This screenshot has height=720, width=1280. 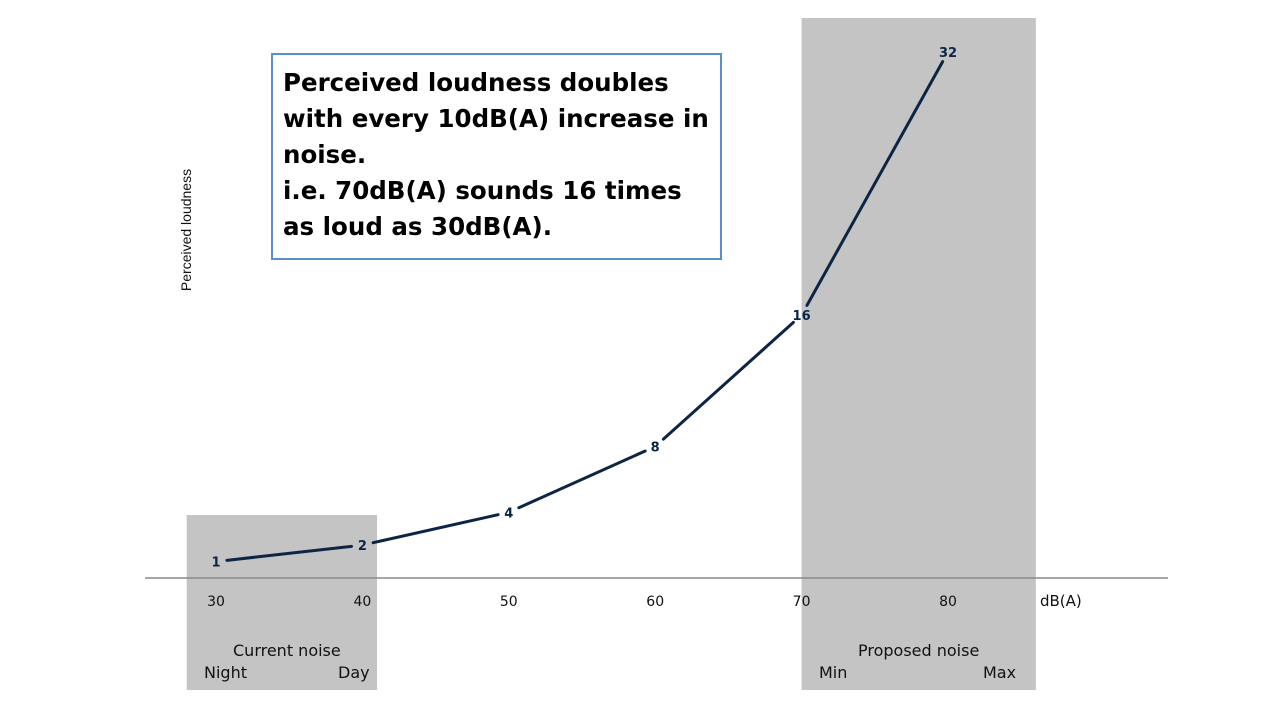 I want to click on x-tick-label: 70, so click(x=802, y=602).